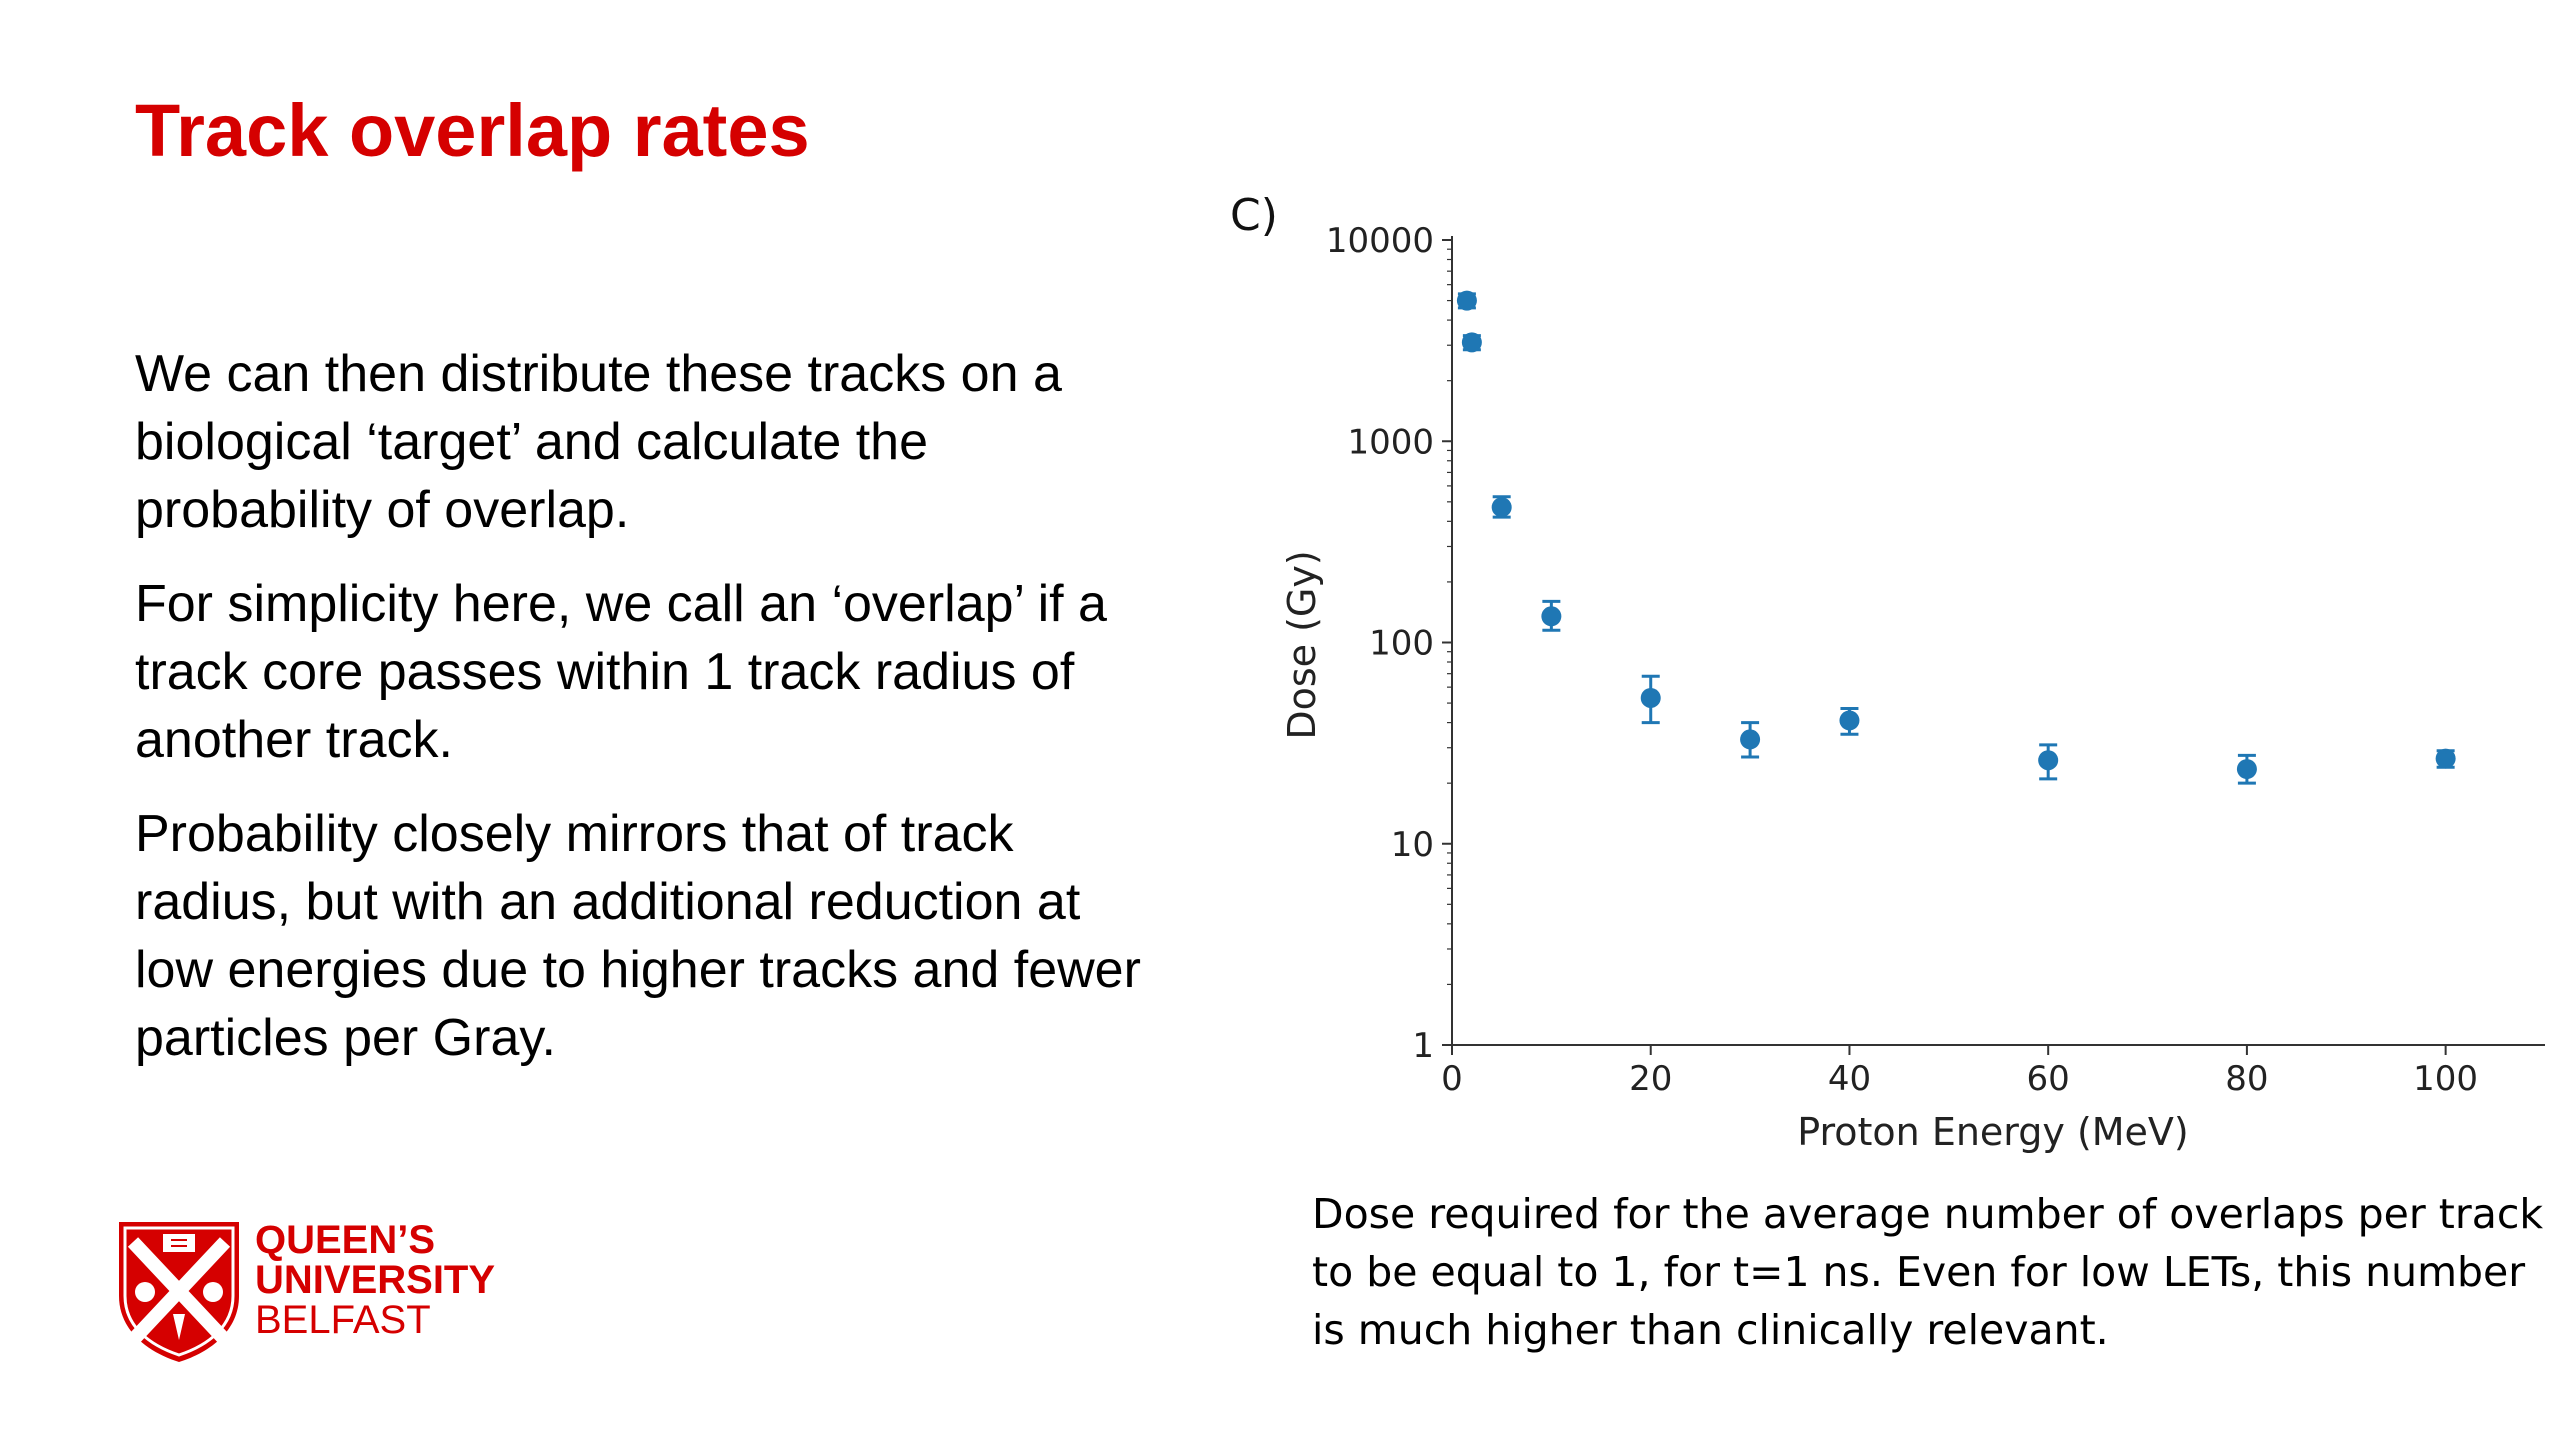 The image size is (2560, 1440). What do you see at coordinates (1412, 845) in the screenshot?
I see `y-tick-label: 10` at bounding box center [1412, 845].